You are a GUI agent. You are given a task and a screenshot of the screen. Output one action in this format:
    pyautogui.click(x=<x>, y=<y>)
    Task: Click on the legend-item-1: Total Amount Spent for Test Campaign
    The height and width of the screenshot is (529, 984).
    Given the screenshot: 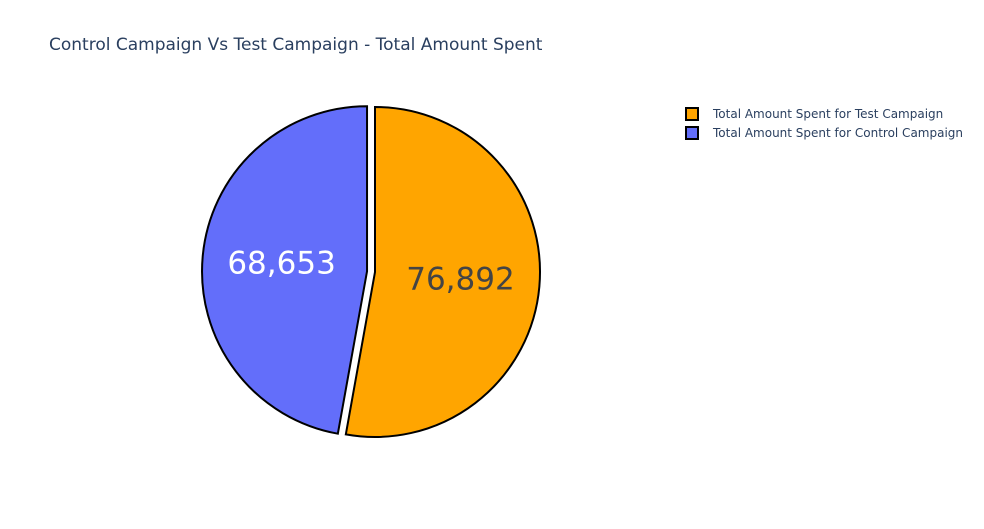 What is the action you would take?
    pyautogui.click(x=814, y=114)
    